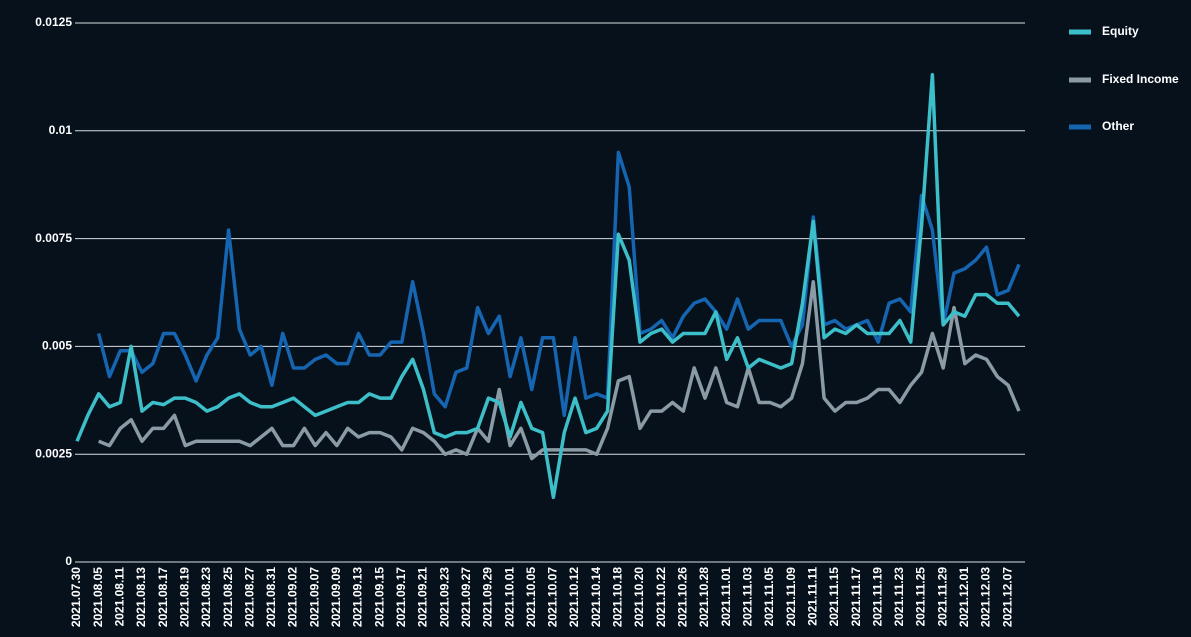  I want to click on x-tick-label: 2021.10.12, so click(574, 597).